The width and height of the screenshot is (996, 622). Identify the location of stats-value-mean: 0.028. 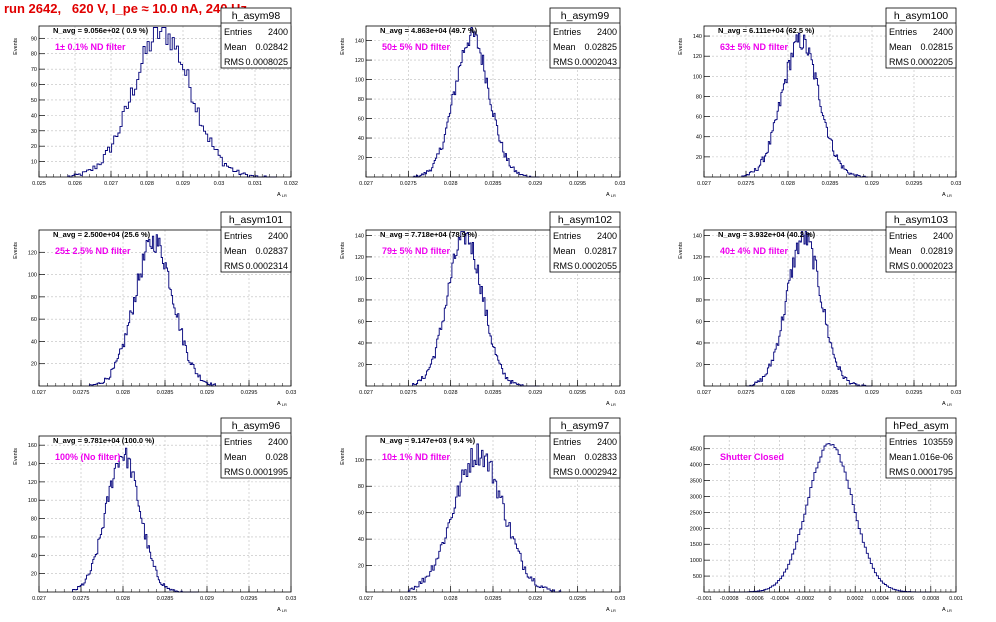
(276, 457).